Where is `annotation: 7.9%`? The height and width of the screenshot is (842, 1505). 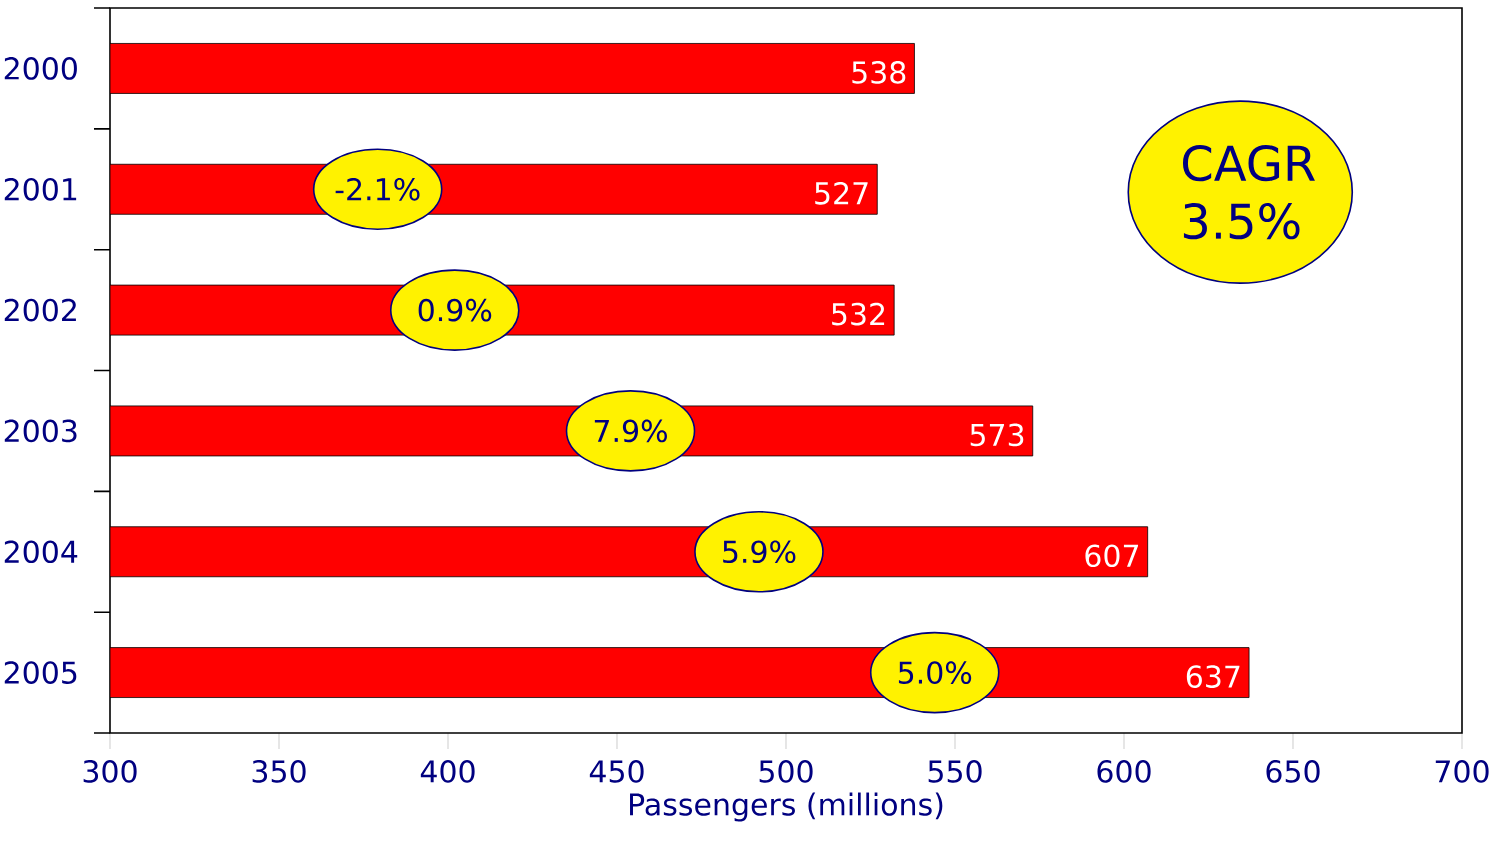
annotation: 7.9% is located at coordinates (630, 431).